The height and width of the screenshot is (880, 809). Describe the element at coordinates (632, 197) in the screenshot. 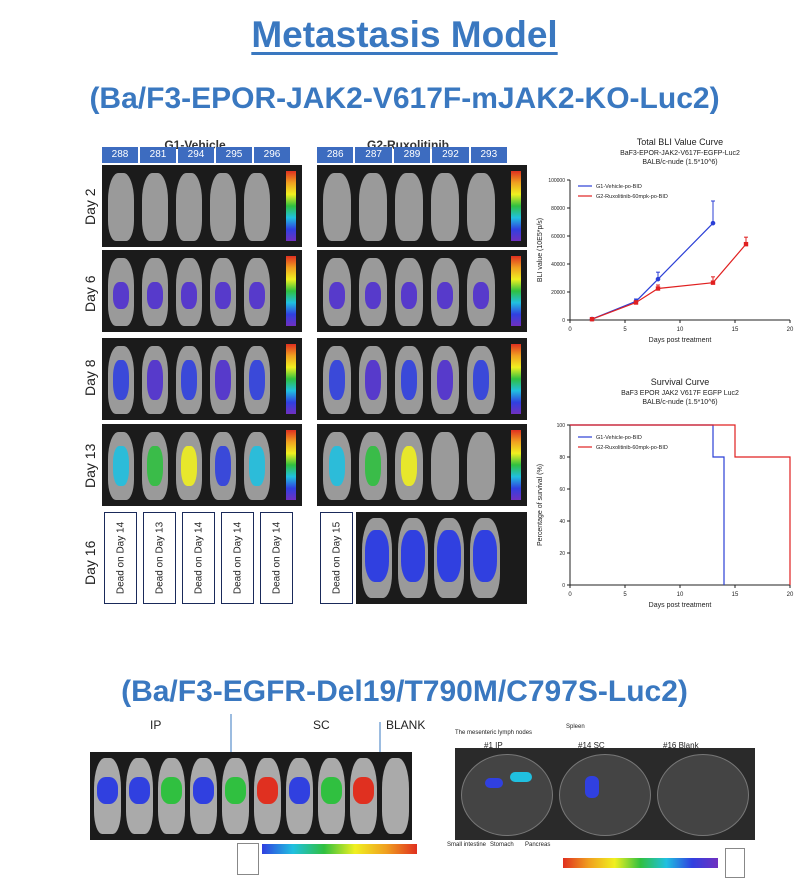

I see `legend-label: G2-Ruxolitinib-60mpk-po-BID` at that location.